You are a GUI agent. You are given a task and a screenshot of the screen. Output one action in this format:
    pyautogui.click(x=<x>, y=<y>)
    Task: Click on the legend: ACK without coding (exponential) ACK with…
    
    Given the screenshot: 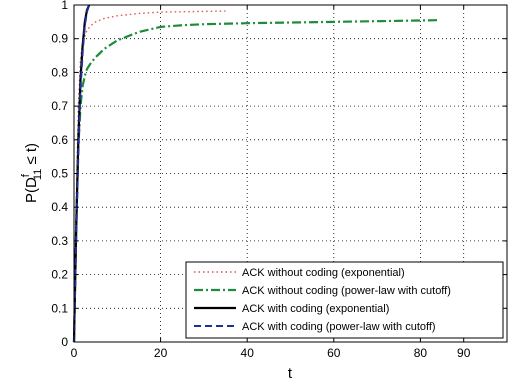 What is the action you would take?
    pyautogui.click(x=344, y=300)
    